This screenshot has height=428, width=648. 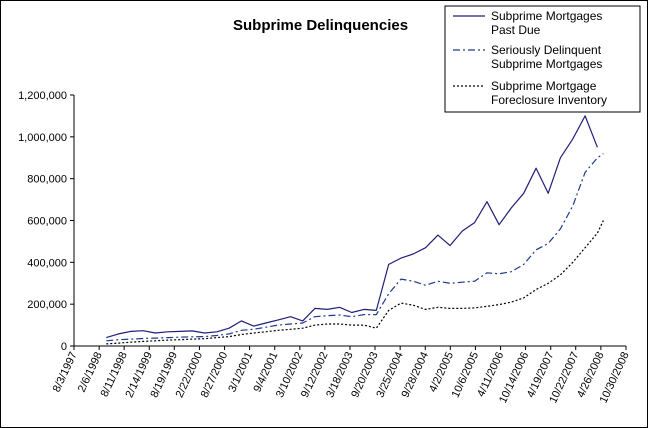 I want to click on y-tick-label: 1,200,000, so click(x=42, y=96).